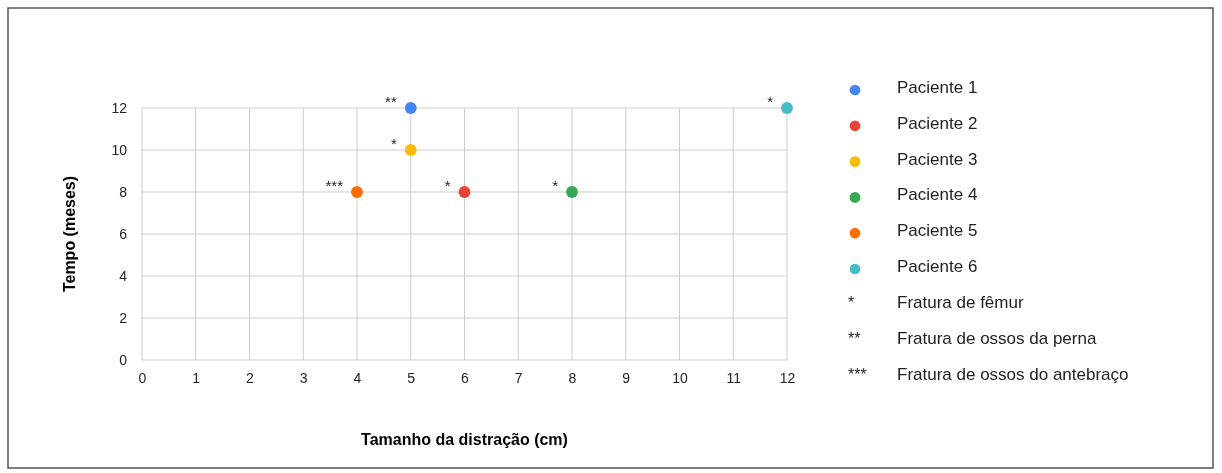 This screenshot has height=473, width=1222. I want to click on y-tick-label: 4, so click(123, 275).